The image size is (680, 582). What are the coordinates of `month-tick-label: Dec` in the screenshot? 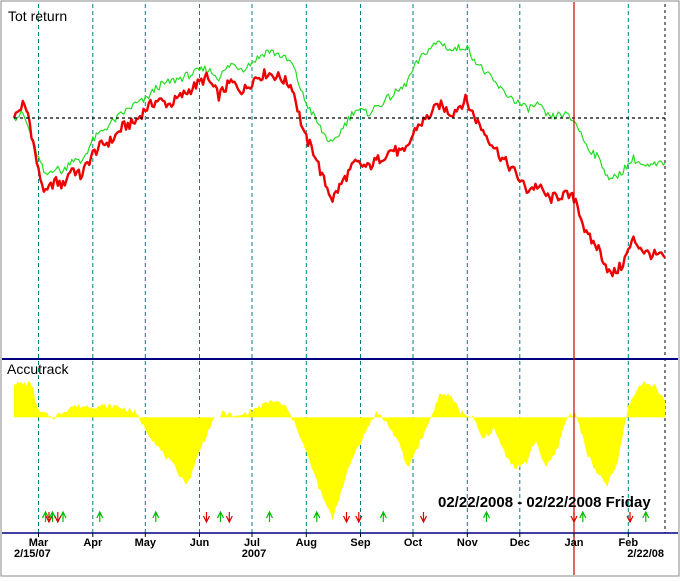 It's located at (520, 543).